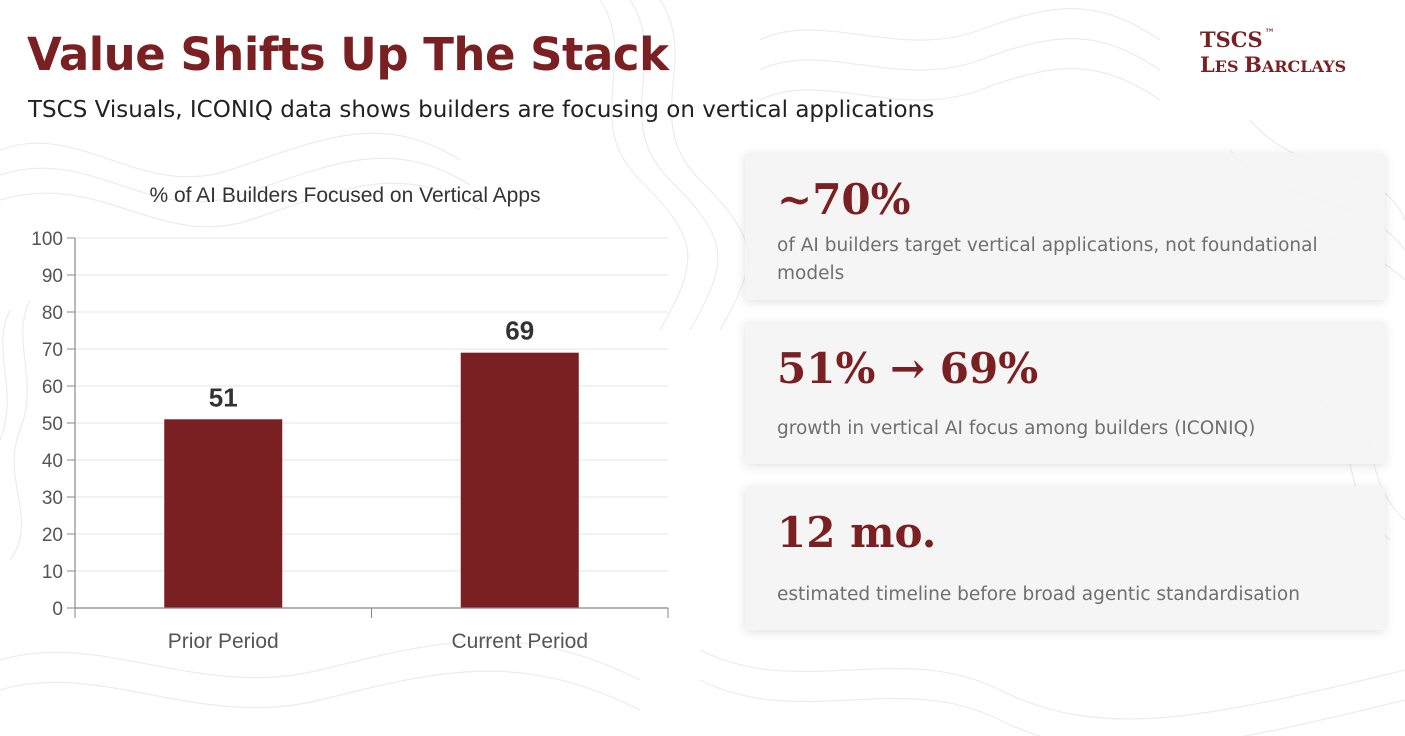 The image size is (1405, 736). I want to click on logo-arclays: ARCLAYS, so click(1304, 66).